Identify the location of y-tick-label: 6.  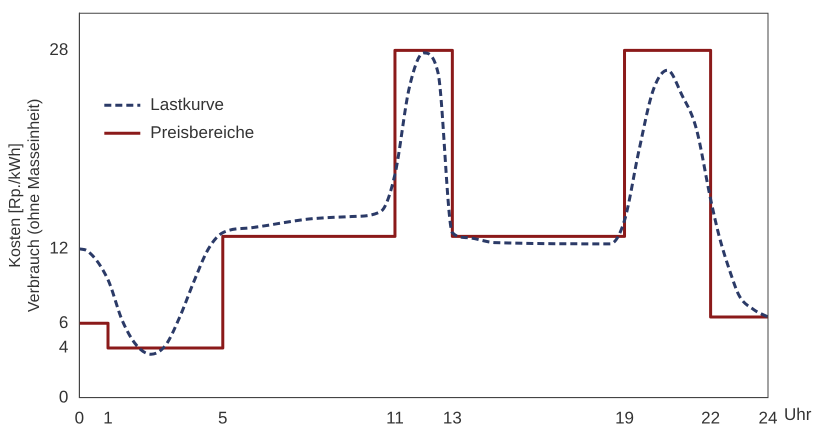
(63, 322).